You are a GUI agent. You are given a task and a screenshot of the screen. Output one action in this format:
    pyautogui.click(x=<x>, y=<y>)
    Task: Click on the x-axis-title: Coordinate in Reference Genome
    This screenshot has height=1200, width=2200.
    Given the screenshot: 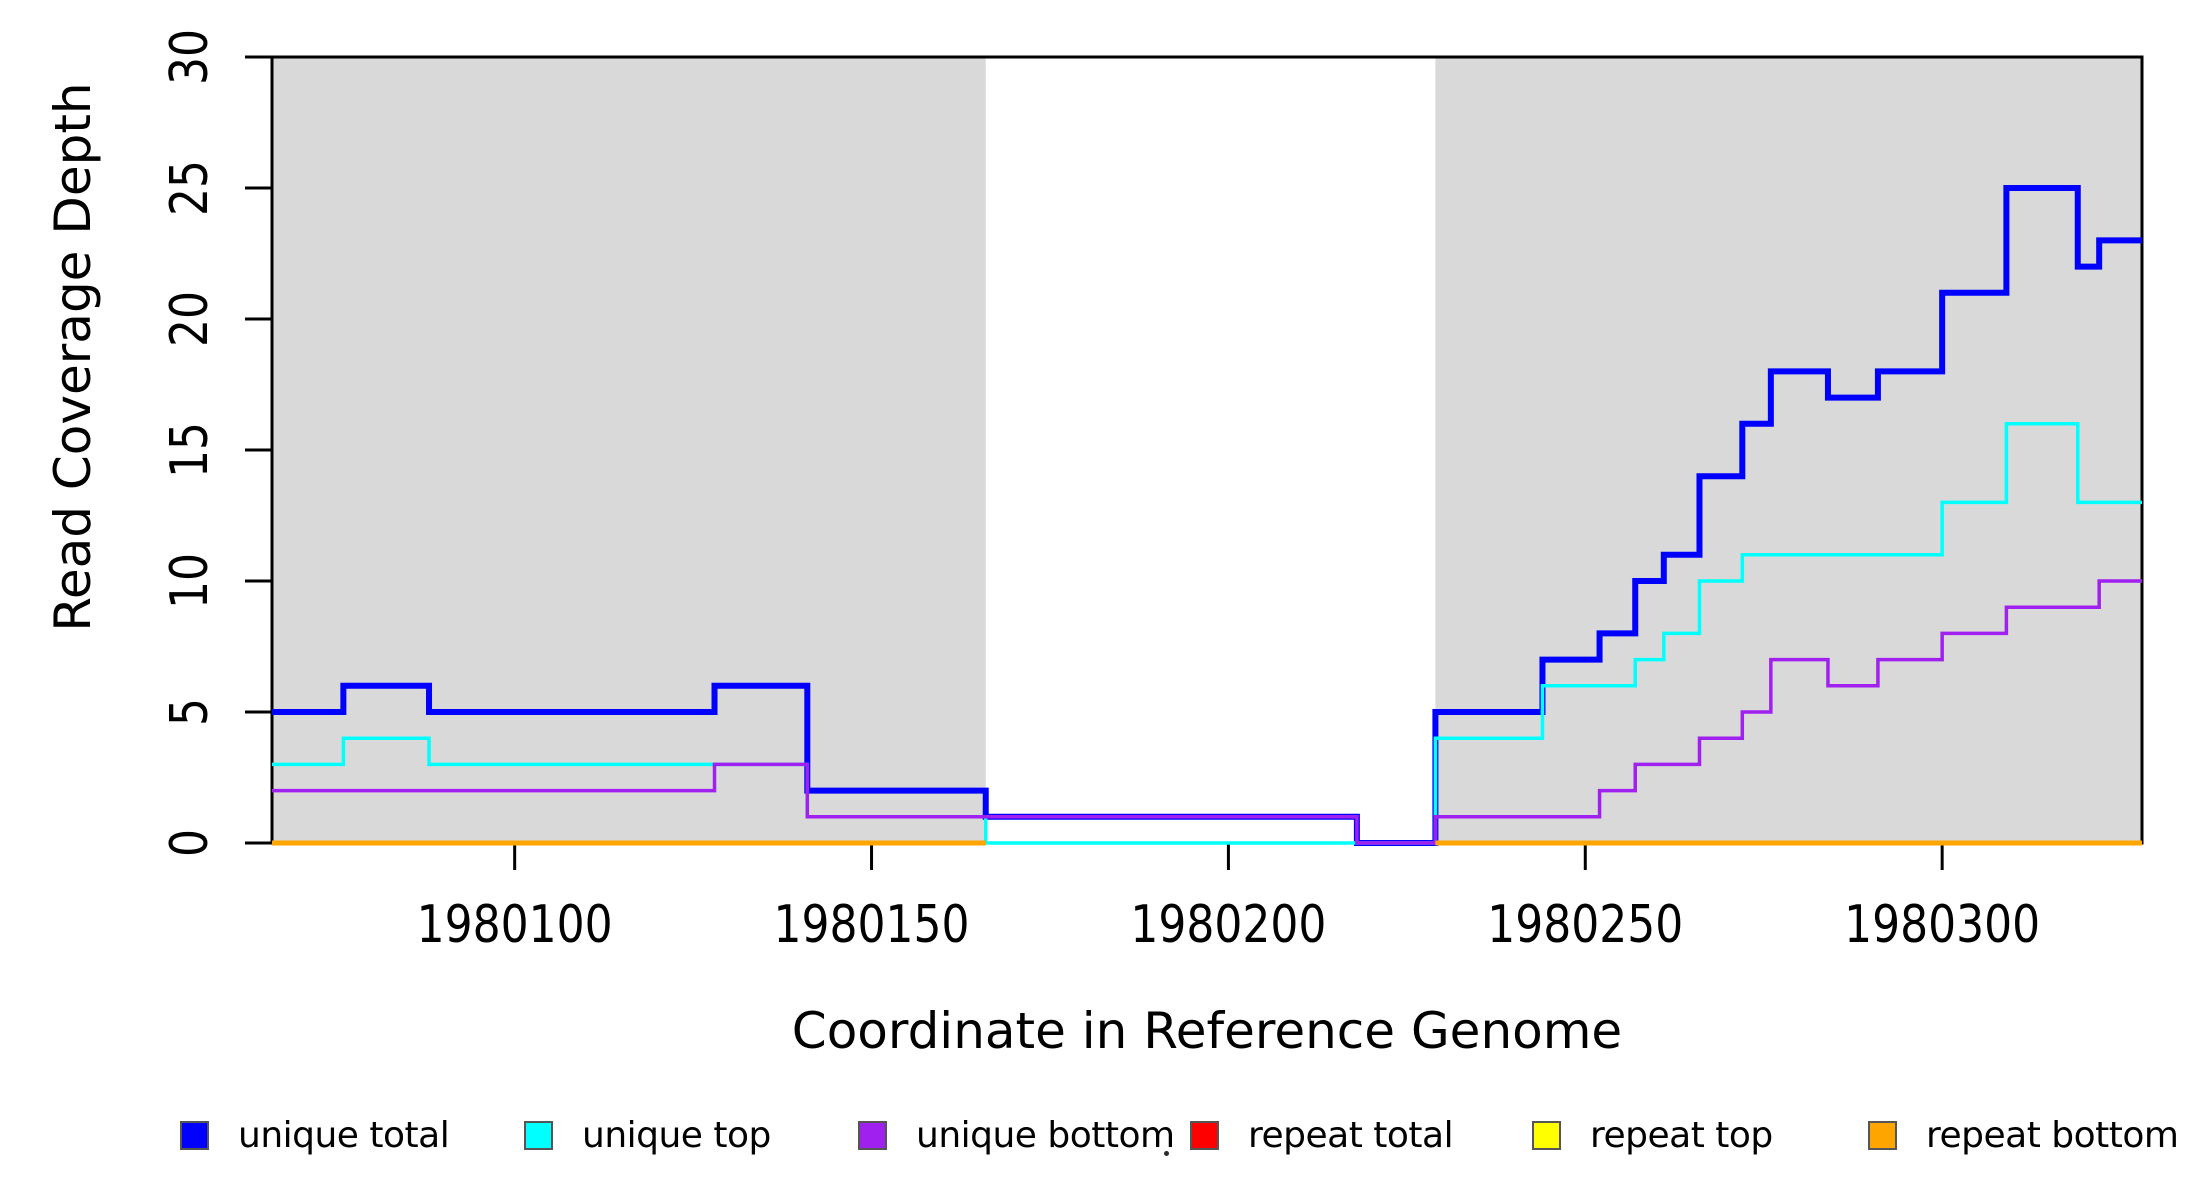 What is the action you would take?
    pyautogui.click(x=1207, y=1031)
    